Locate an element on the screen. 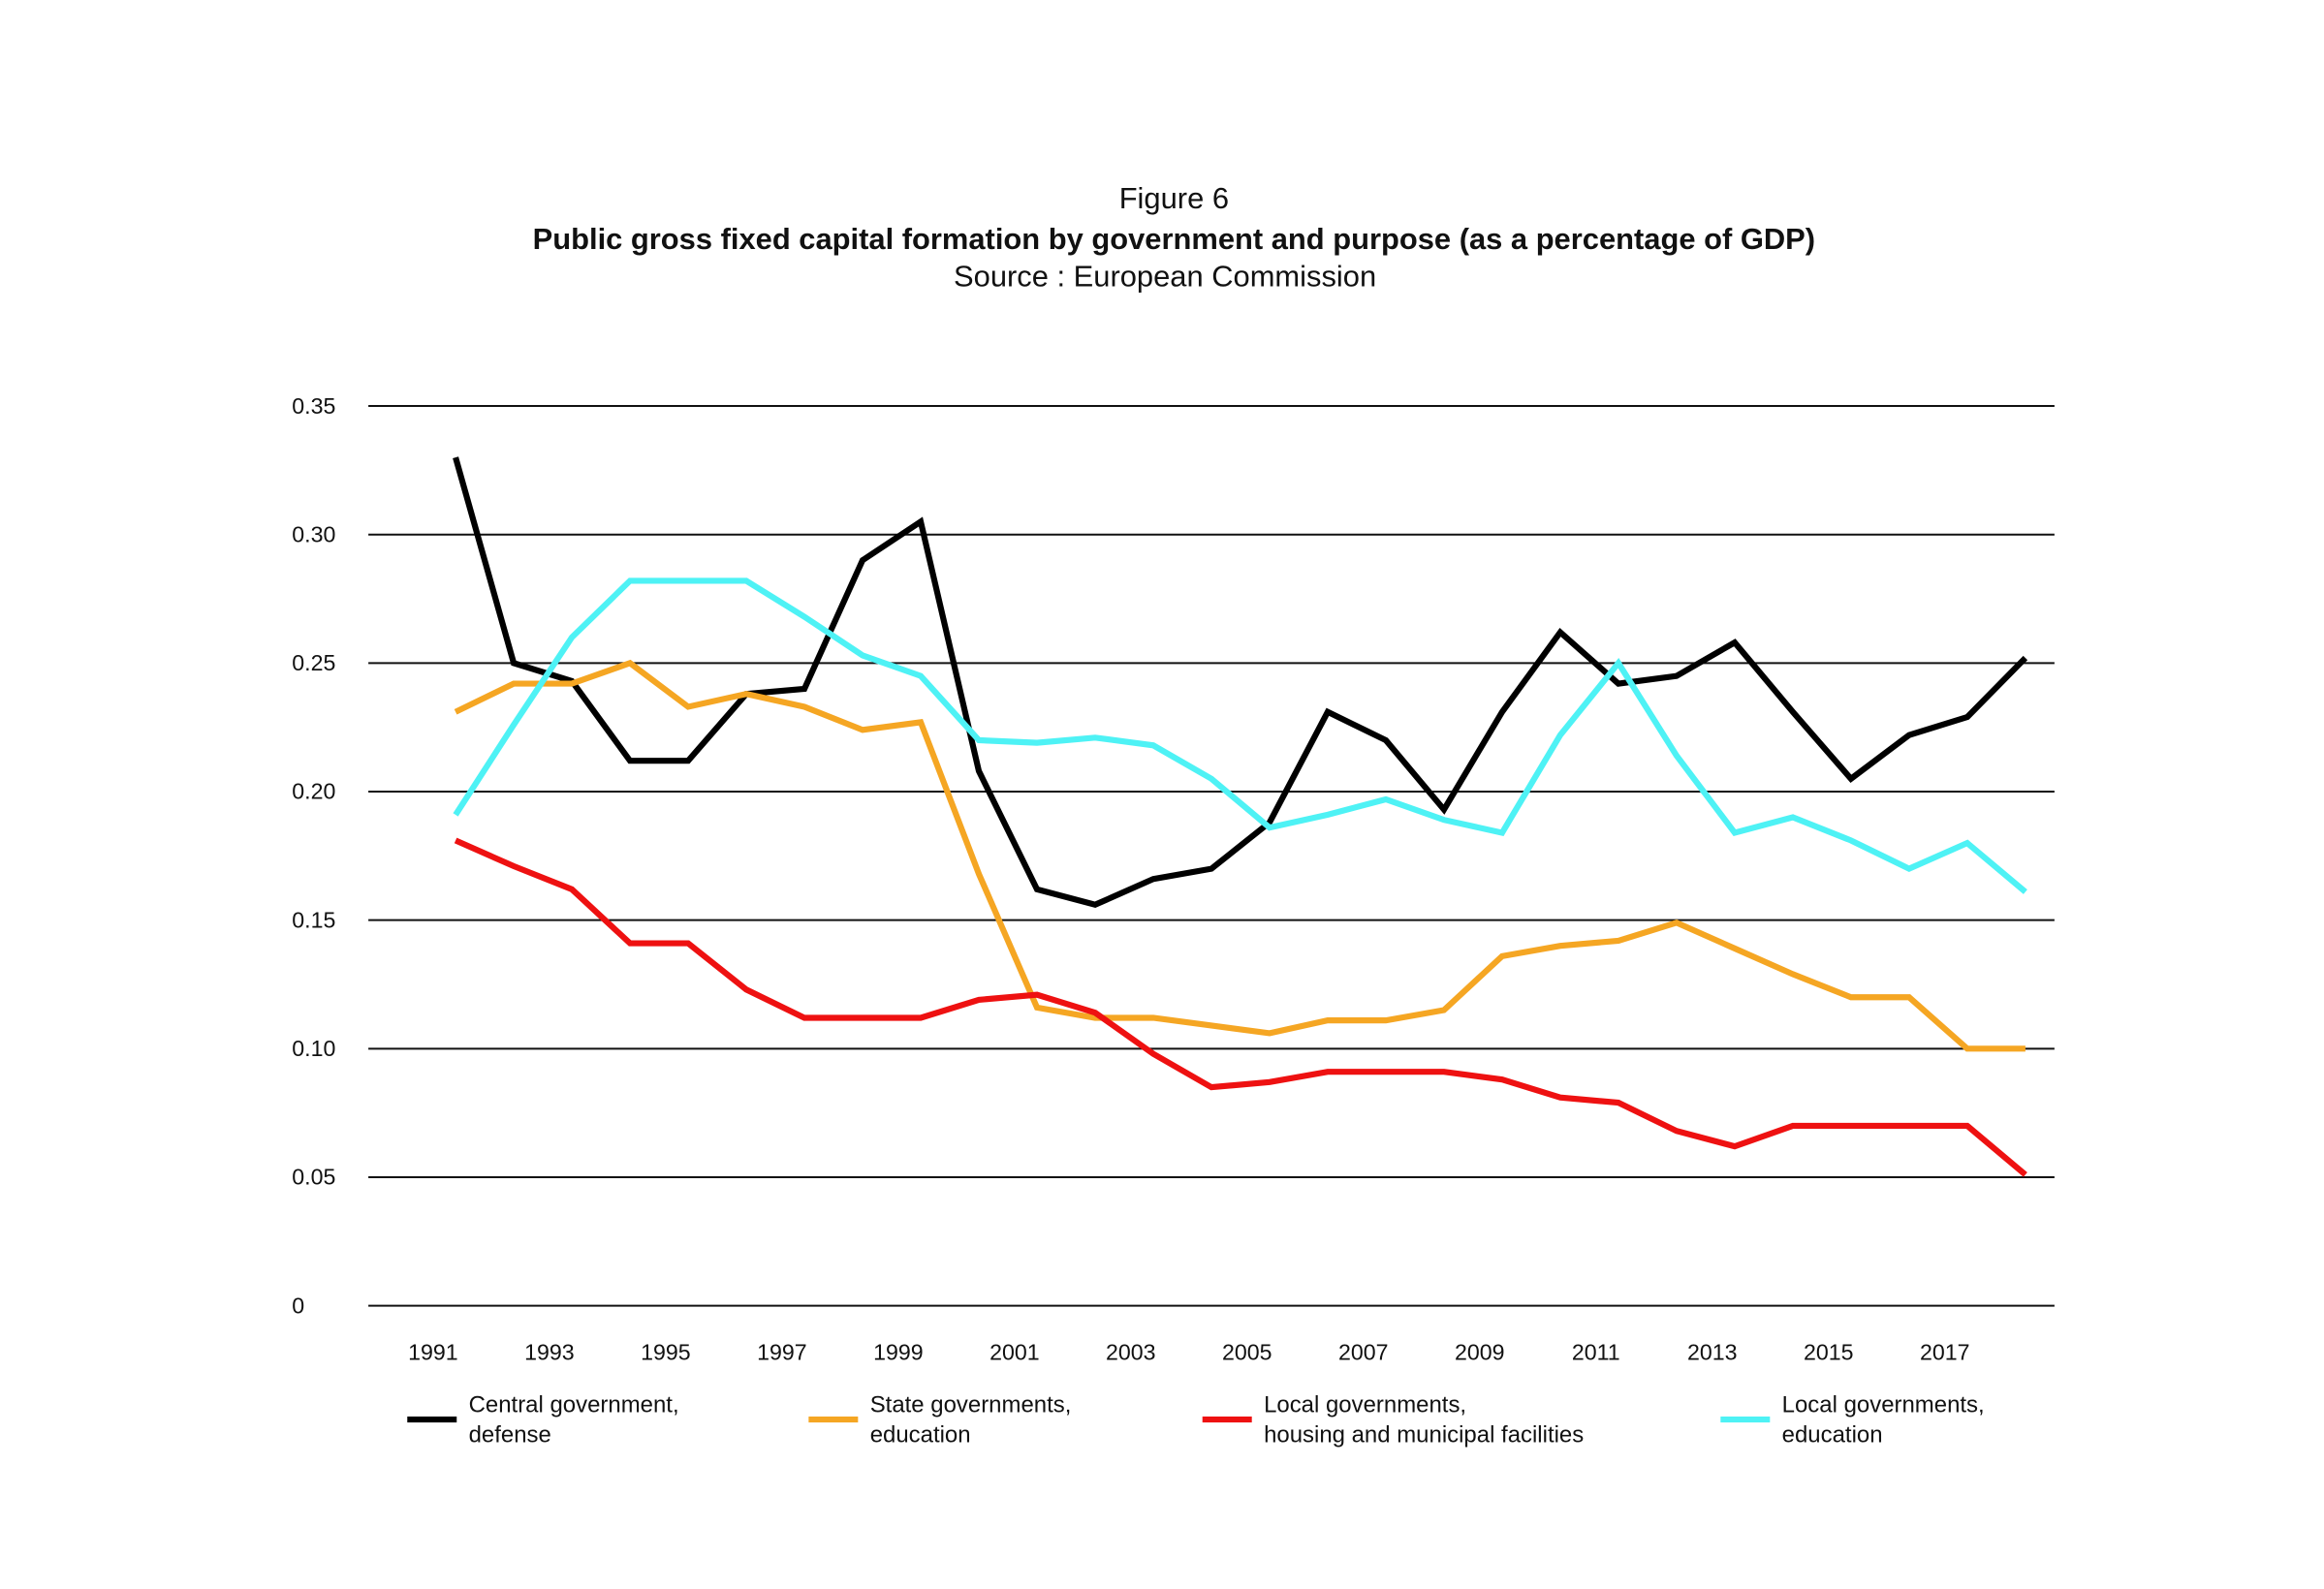 The width and height of the screenshot is (2324, 1589). x-tick-label: 2013 is located at coordinates (1712, 1351).